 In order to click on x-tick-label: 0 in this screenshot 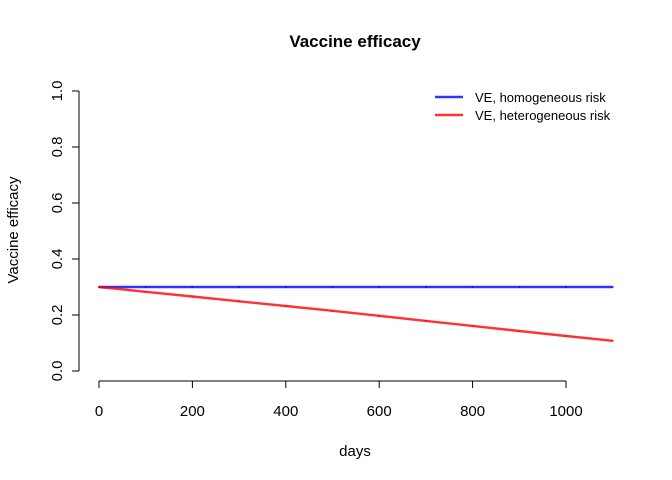, I will do `click(99, 411)`.